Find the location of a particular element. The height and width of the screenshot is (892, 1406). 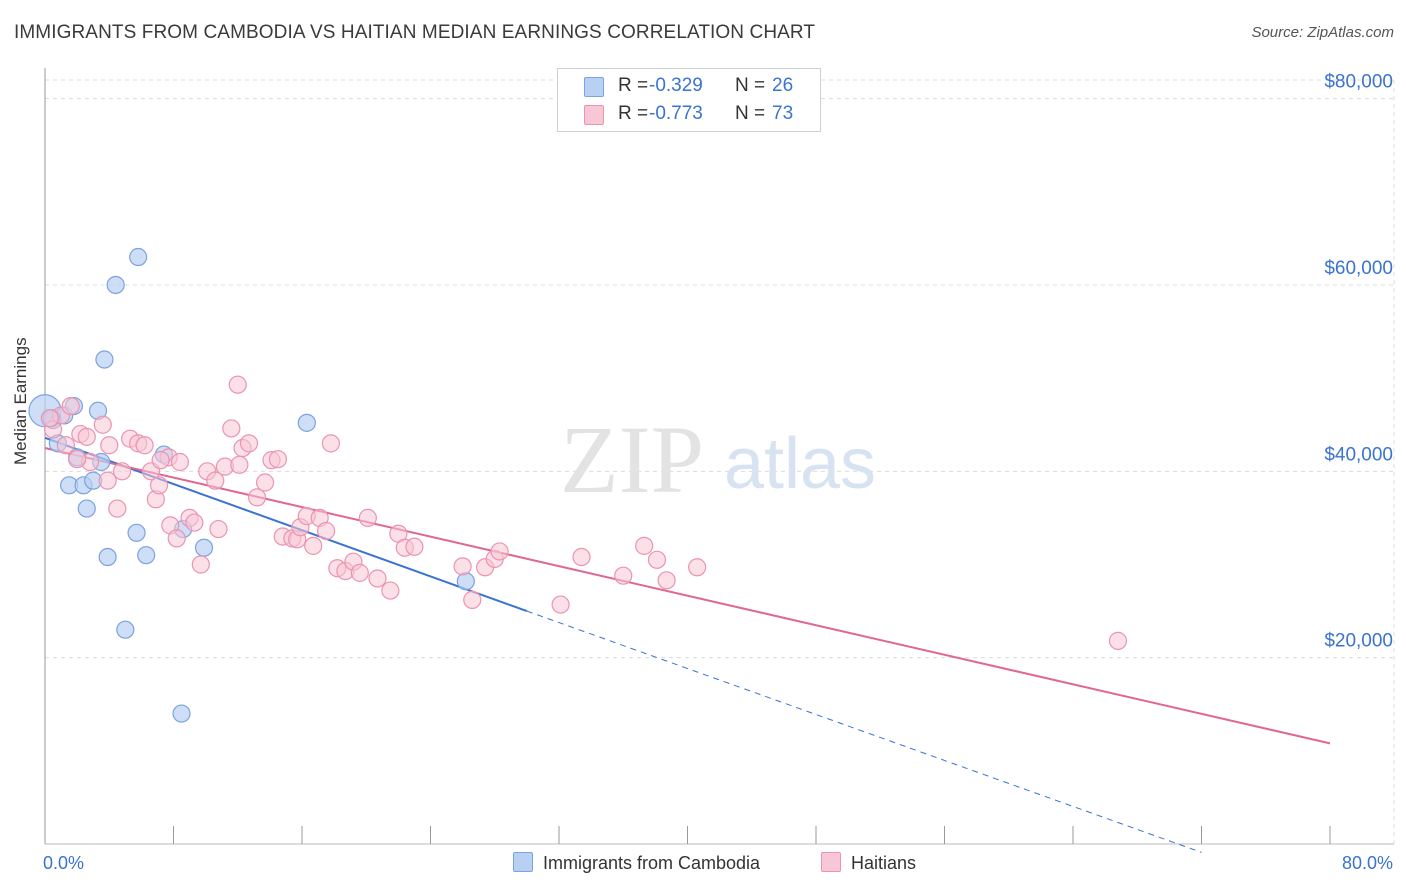

trend-line-cambodia-extension is located at coordinates (864, 731).